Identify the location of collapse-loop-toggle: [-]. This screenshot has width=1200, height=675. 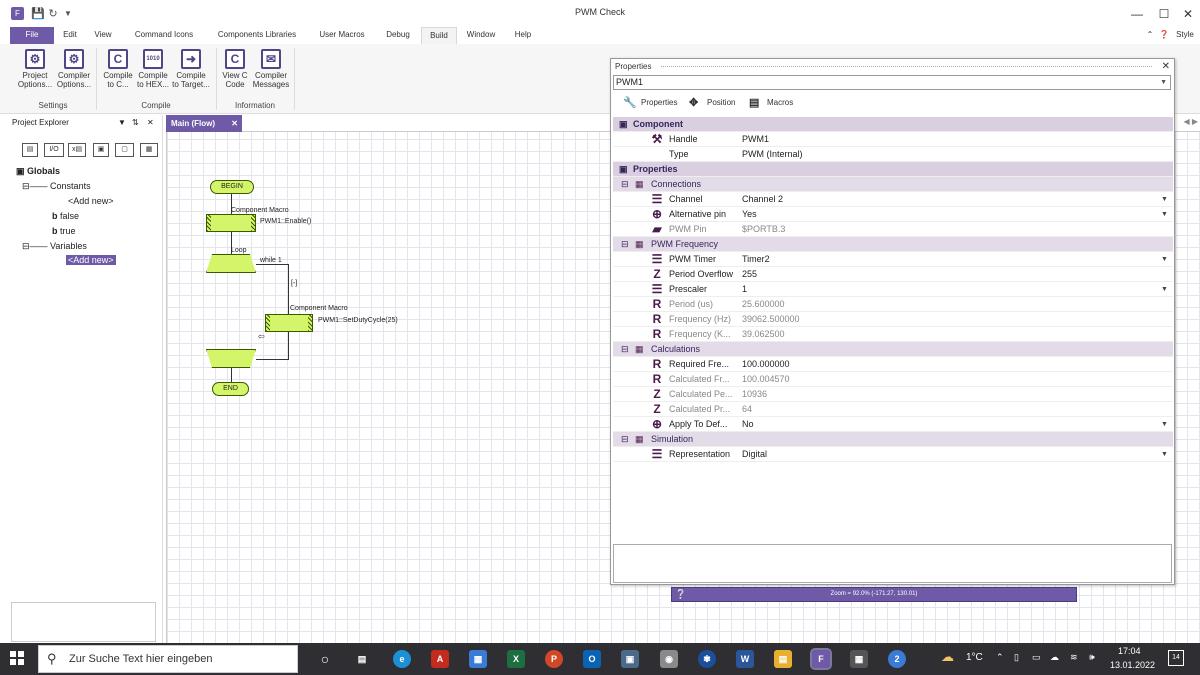
(294, 283).